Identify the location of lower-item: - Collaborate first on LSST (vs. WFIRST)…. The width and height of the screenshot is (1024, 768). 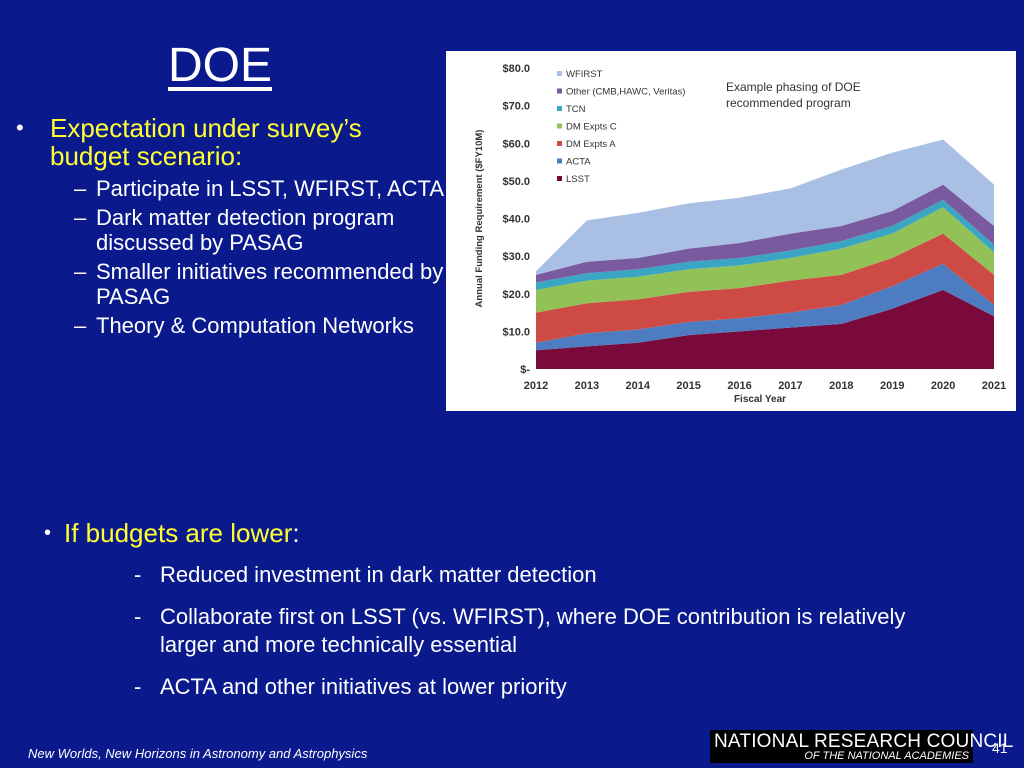
(569, 631).